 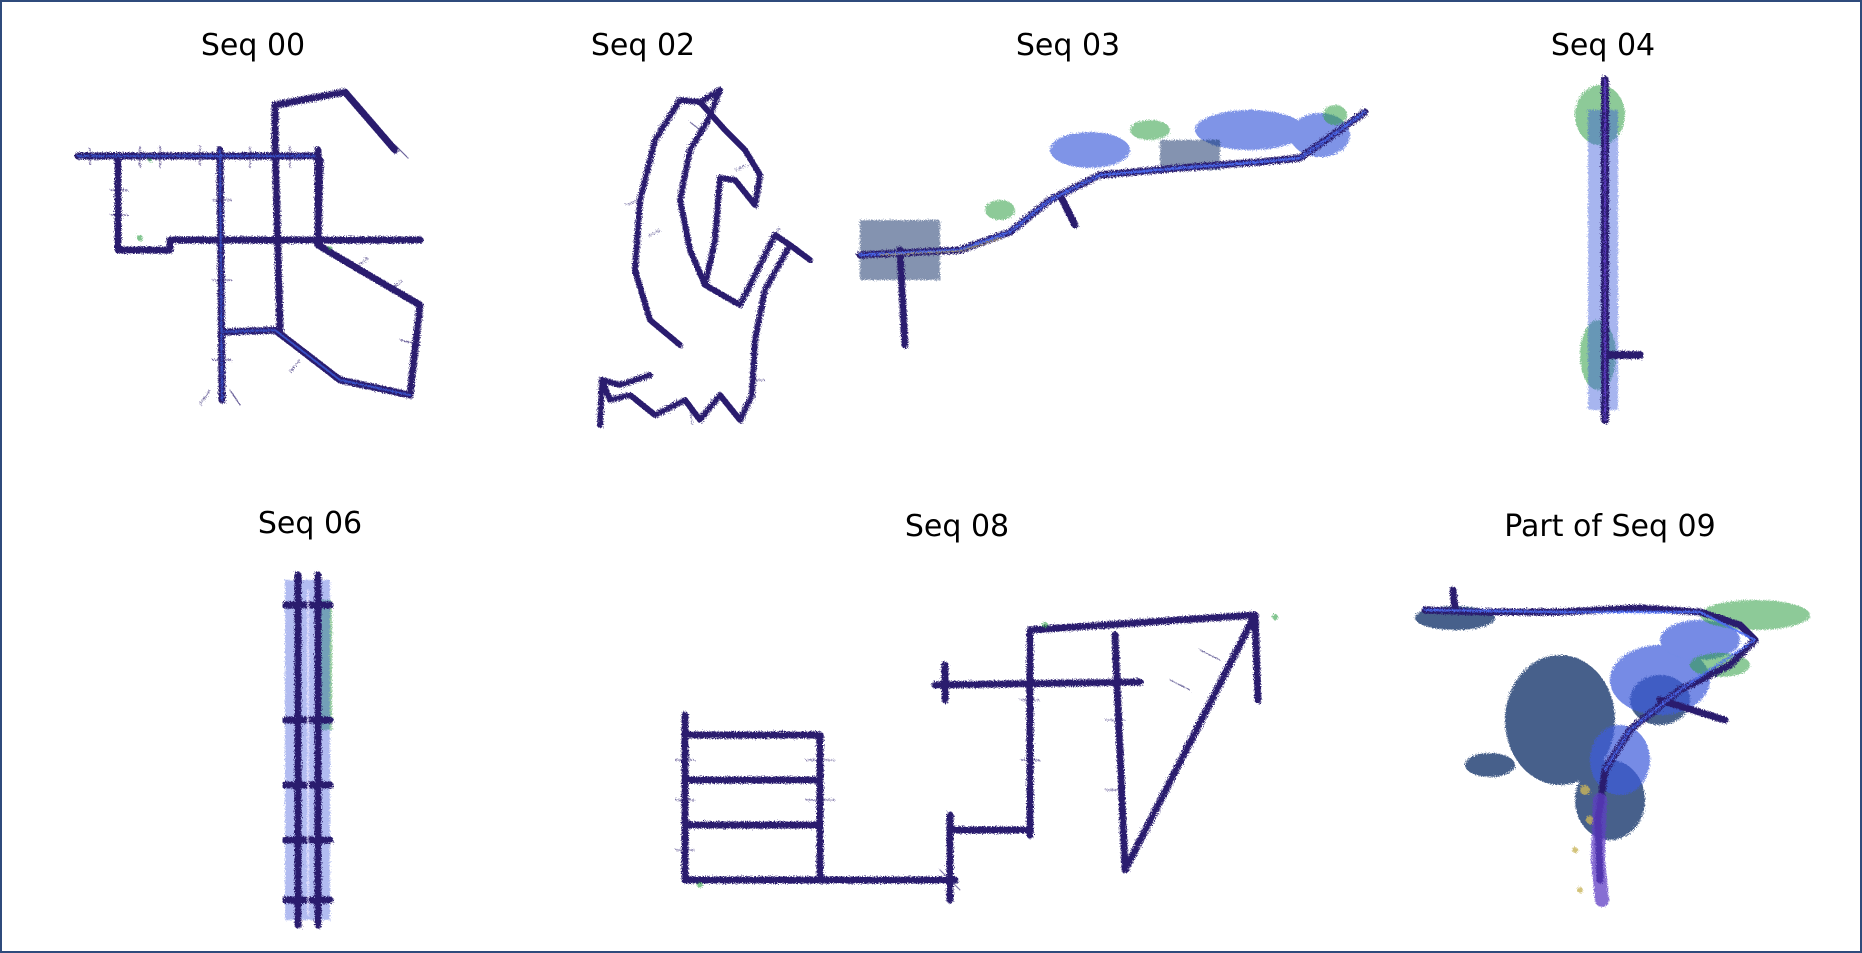 I want to click on panel-title-seq02: Seq 02, so click(x=643, y=45).